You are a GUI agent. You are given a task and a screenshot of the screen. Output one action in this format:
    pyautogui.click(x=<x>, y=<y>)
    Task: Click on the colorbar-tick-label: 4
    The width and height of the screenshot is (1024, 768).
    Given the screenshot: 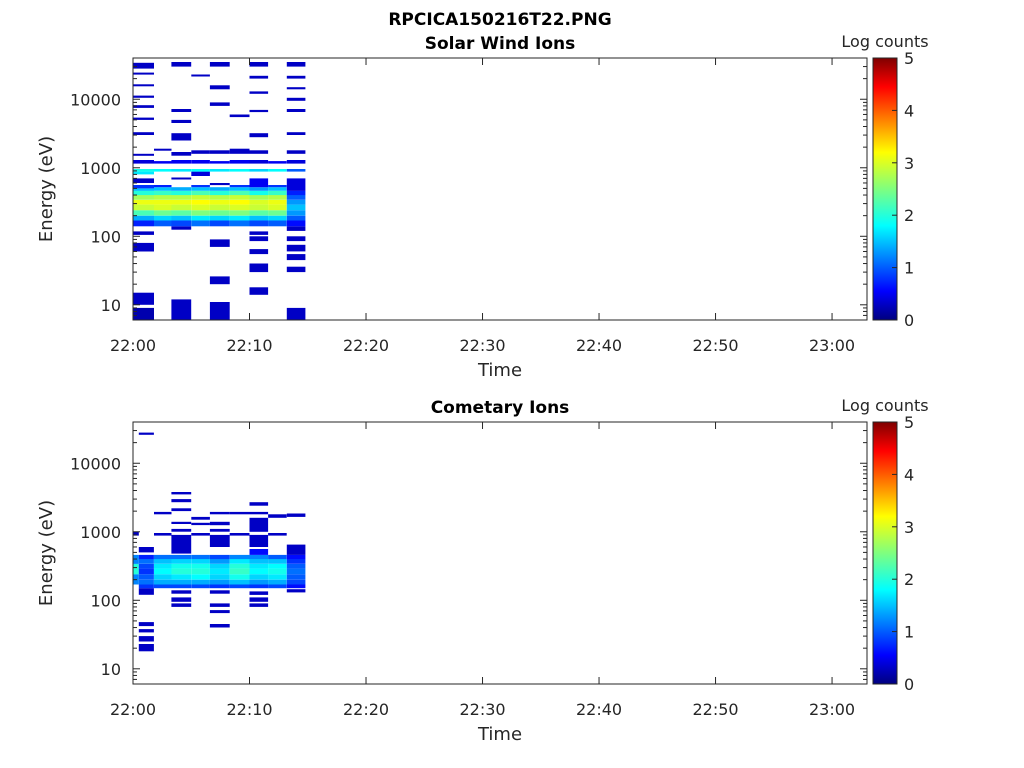 What is the action you would take?
    pyautogui.click(x=909, y=110)
    